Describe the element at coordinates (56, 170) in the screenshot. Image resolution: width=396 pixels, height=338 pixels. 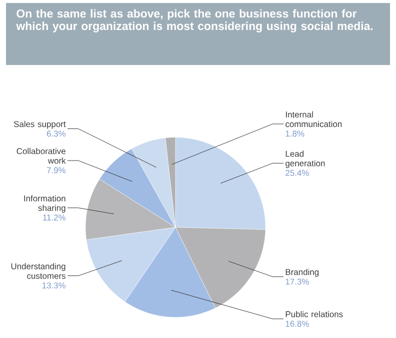
I see `data-label: 7.9%` at that location.